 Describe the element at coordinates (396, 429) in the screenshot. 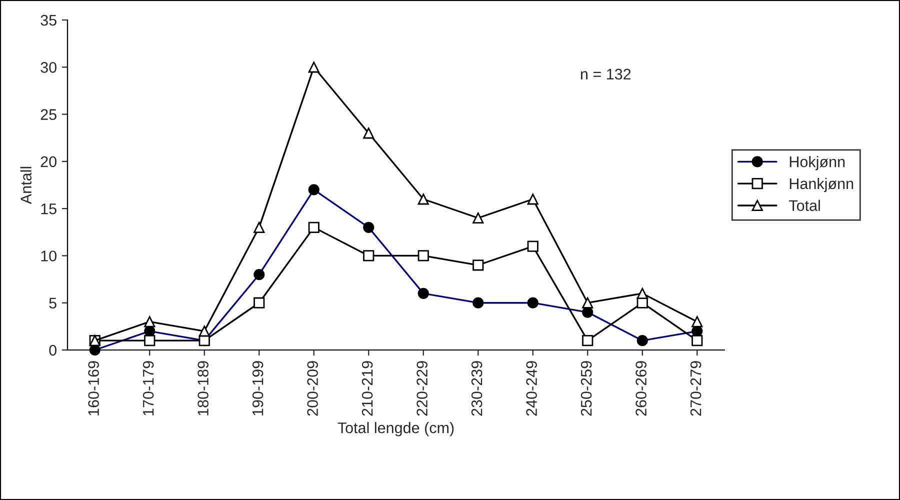

I see `x-axis-title: Total lengde (cm)` at that location.